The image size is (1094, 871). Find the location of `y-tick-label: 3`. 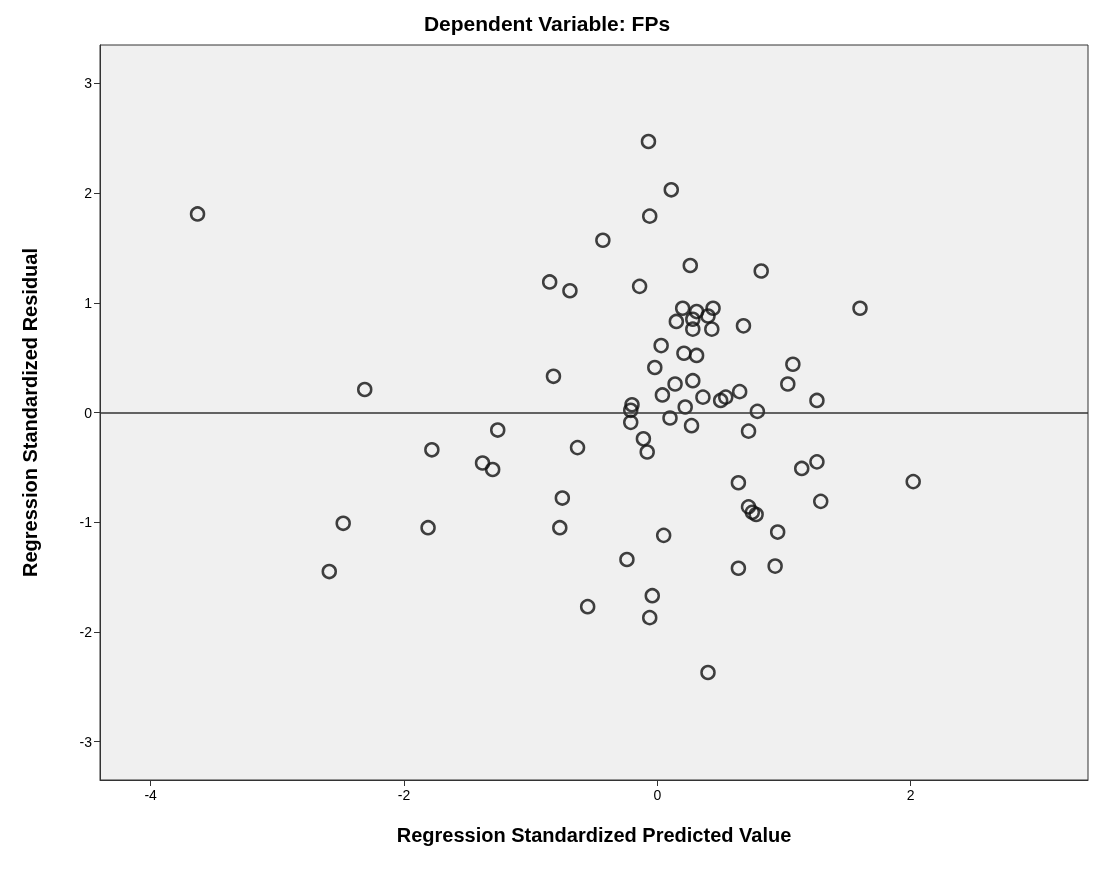

y-tick-label: 3 is located at coordinates (88, 83).